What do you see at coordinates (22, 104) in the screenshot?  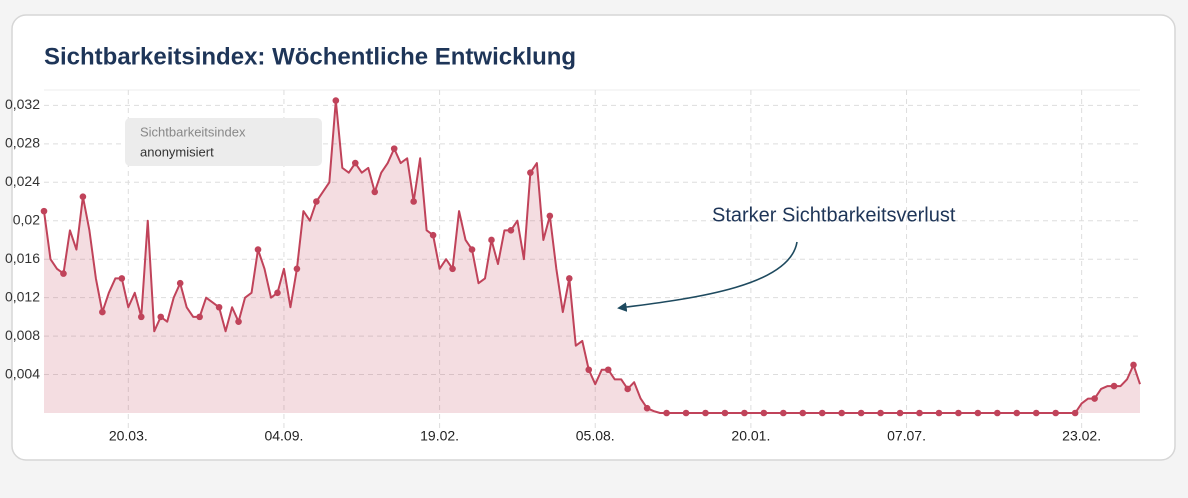 I see `y-tick-label: 0,032` at bounding box center [22, 104].